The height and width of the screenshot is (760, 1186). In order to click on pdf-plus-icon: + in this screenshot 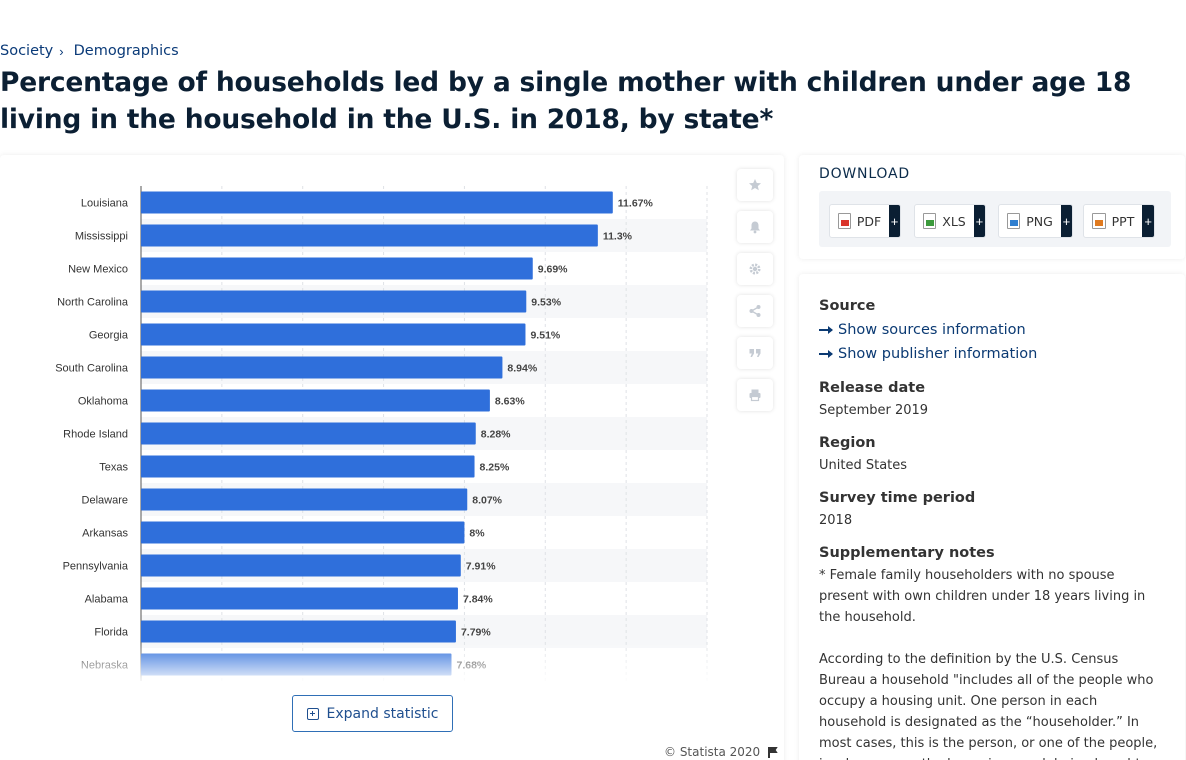, I will do `click(894, 221)`.